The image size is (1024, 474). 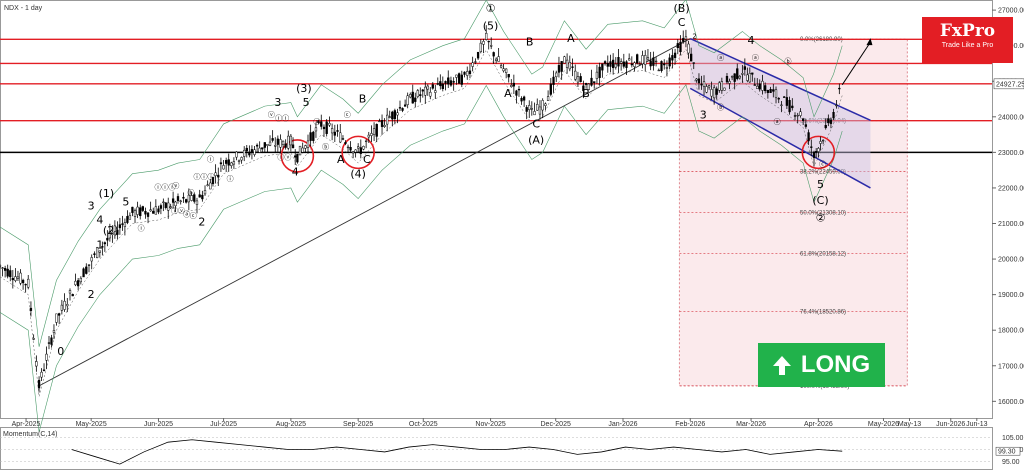 I want to click on wave-label: ⓘⓥ, so click(x=178, y=211).